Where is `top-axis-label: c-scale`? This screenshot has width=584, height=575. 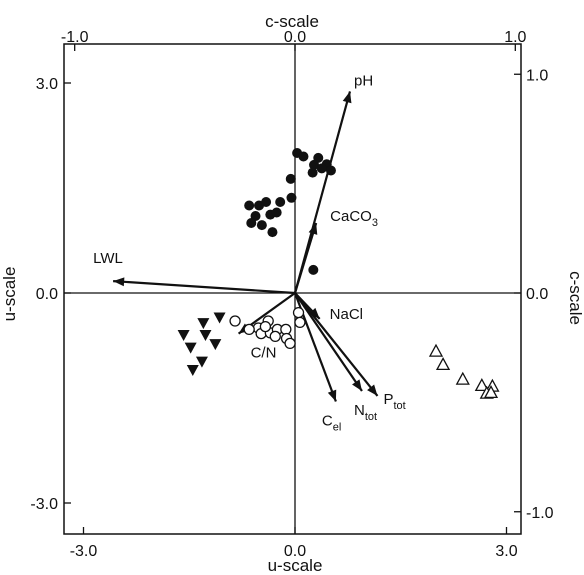 top-axis-label: c-scale is located at coordinates (292, 21).